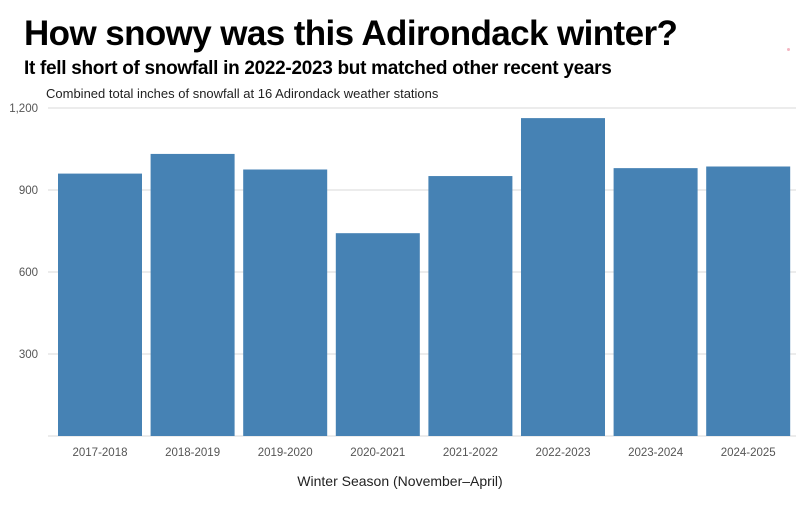  What do you see at coordinates (192, 295) in the screenshot?
I see `bar-2018-2019` at bounding box center [192, 295].